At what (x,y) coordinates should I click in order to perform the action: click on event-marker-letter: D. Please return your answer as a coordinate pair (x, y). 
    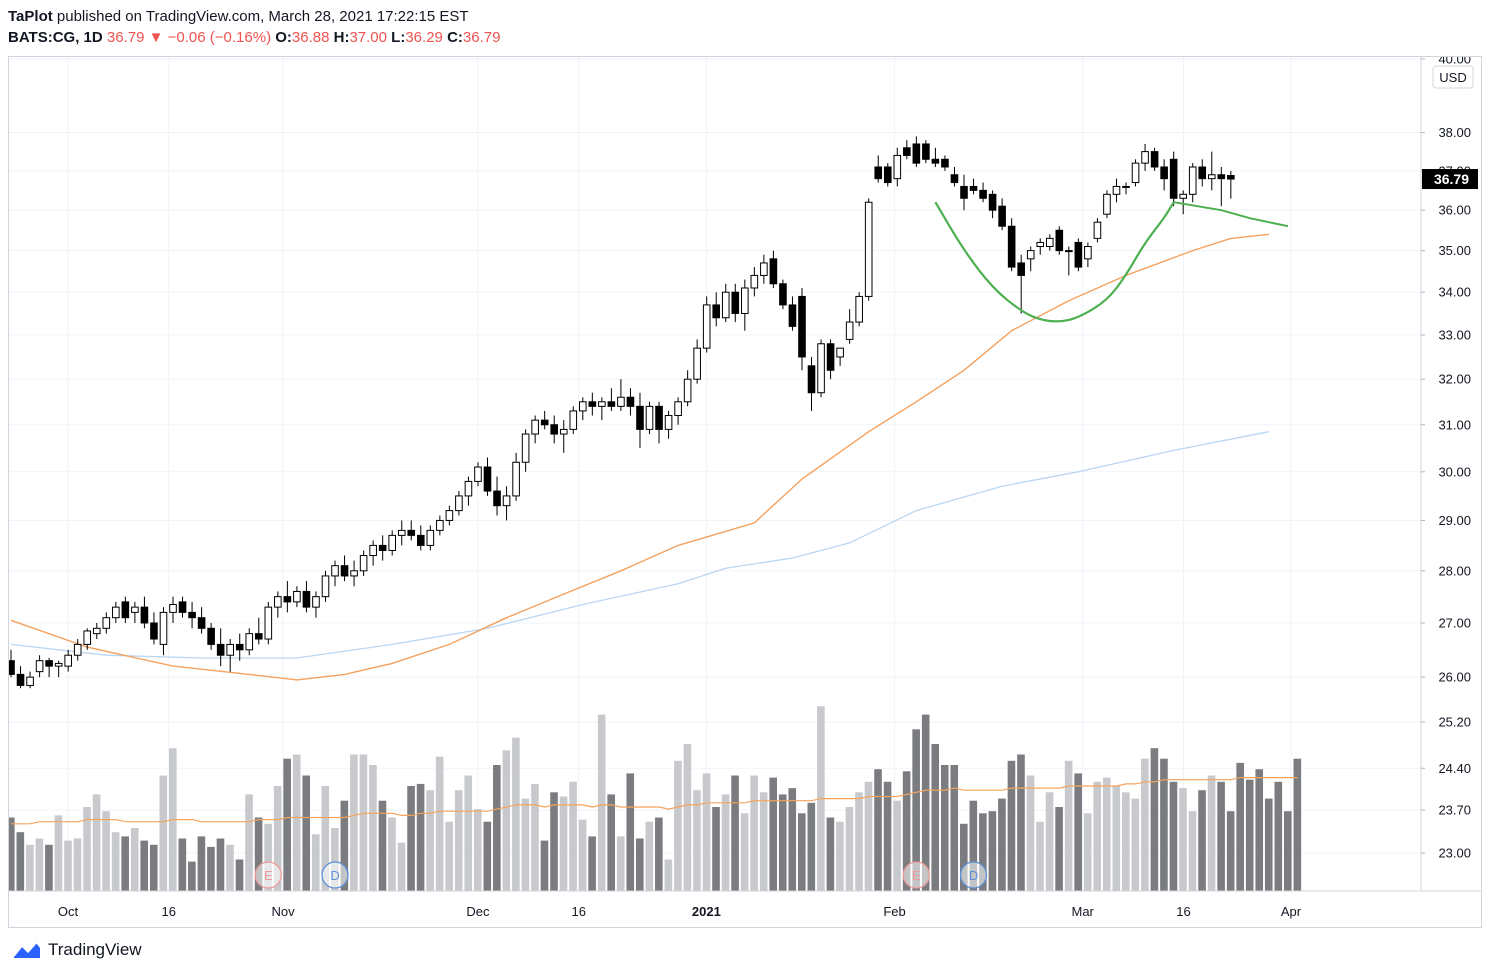
    Looking at the image, I should click on (334, 875).